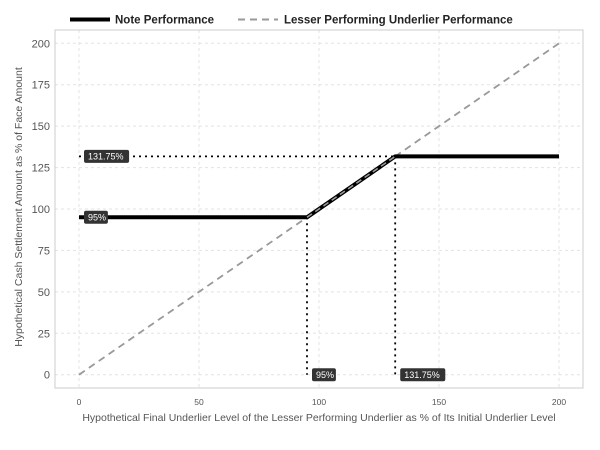 This screenshot has height=450, width=600. What do you see at coordinates (164, 21) in the screenshot?
I see `legend-label-note-performance: Note Performance` at bounding box center [164, 21].